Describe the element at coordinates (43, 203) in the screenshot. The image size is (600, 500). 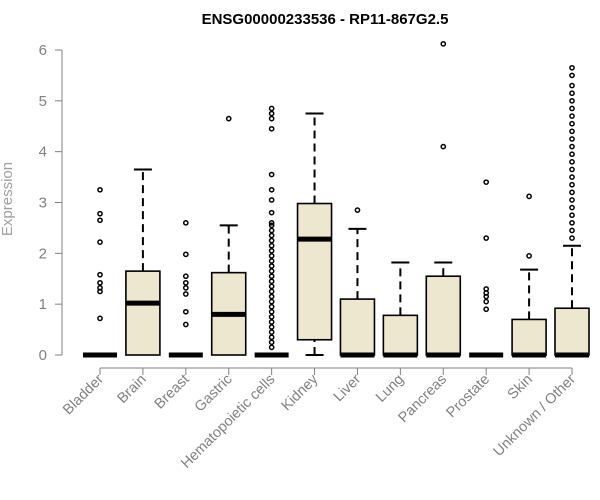
I see `y-tick-label: 3` at that location.